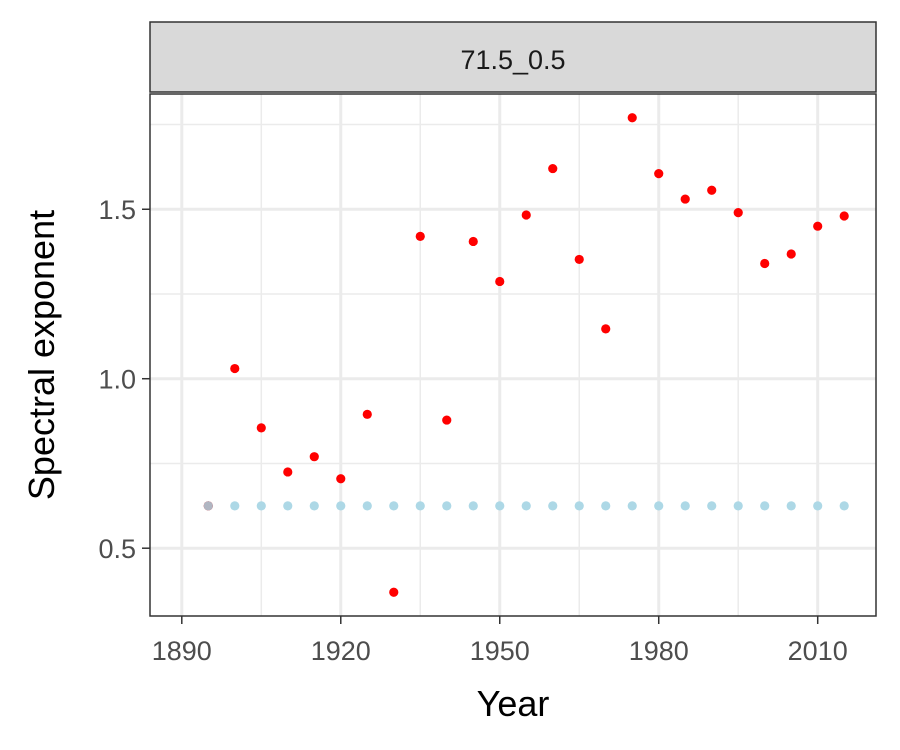  I want to click on x-tick-label: 1980, so click(659, 651).